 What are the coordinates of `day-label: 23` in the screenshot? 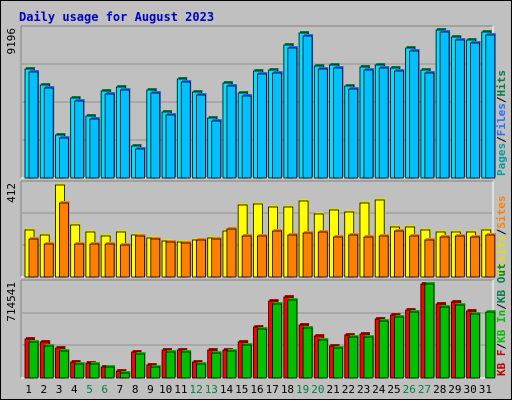 It's located at (363, 389).